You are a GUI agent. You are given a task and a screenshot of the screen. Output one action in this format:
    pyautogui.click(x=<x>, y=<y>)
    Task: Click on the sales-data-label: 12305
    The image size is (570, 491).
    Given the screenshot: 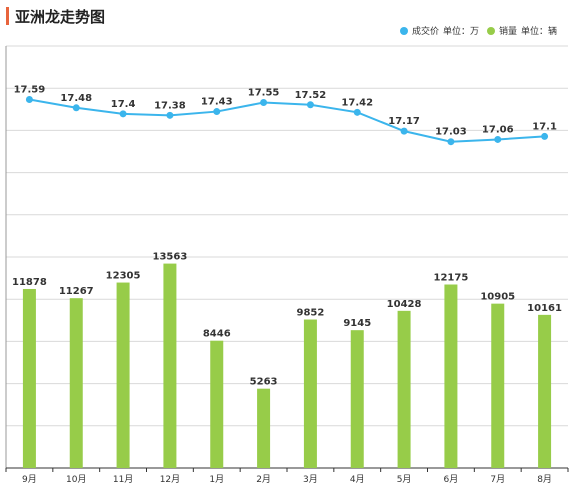 What is the action you would take?
    pyautogui.click(x=123, y=276)
    